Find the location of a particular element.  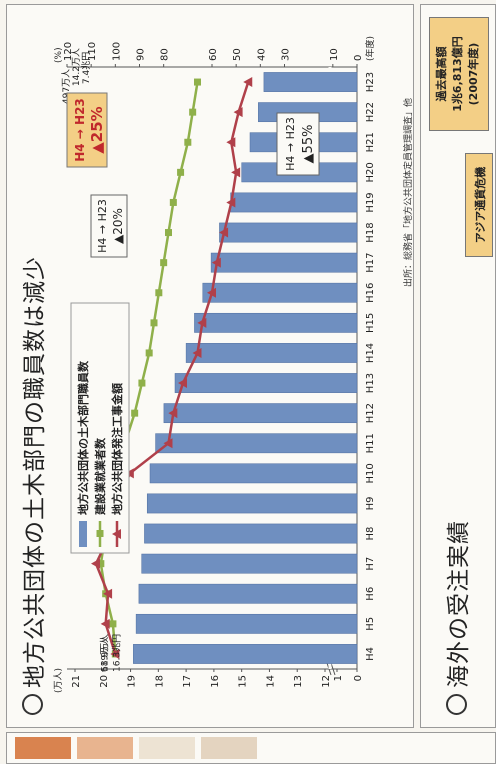

right-tick-label: 120 is located at coordinates (68, 51).